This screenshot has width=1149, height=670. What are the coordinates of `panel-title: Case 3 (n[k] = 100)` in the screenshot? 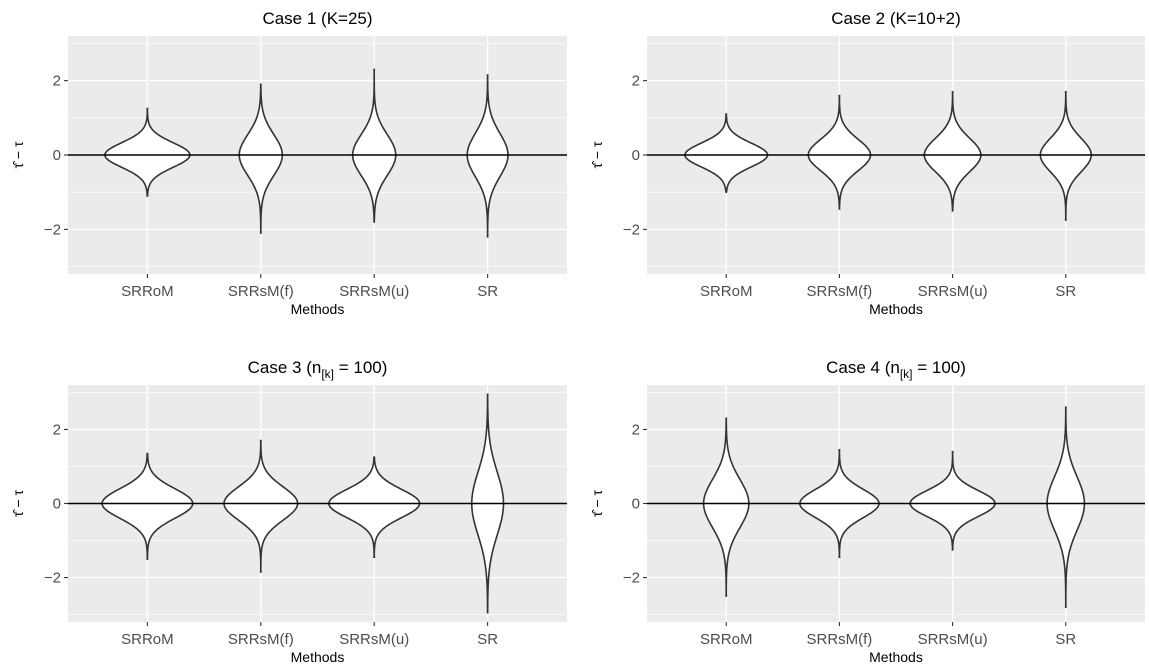 It's located at (318, 369).